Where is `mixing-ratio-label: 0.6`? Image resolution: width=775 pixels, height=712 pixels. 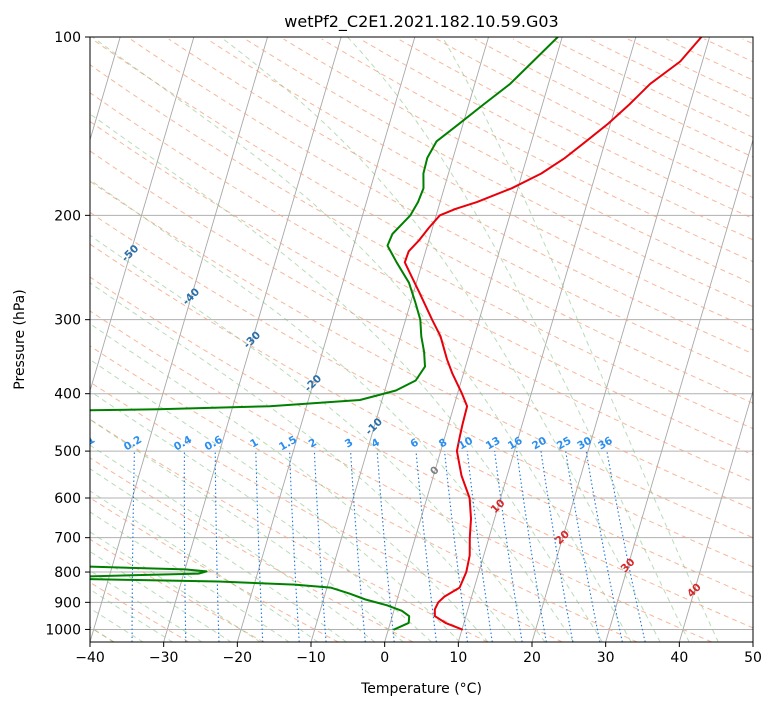
mixing-ratio-label: 0.6 is located at coordinates (214, 444).